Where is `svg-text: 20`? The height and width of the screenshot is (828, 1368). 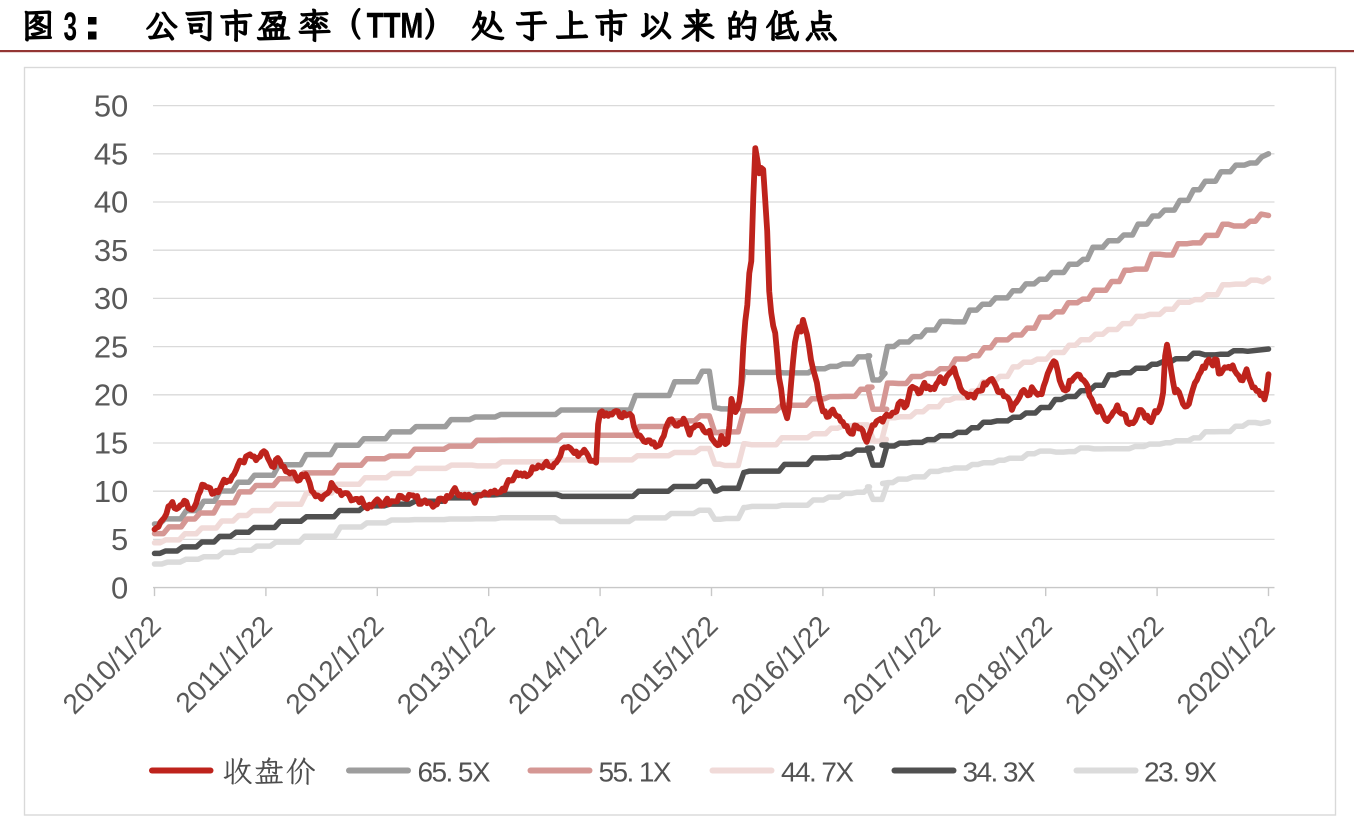
svg-text: 20 is located at coordinates (111, 395).